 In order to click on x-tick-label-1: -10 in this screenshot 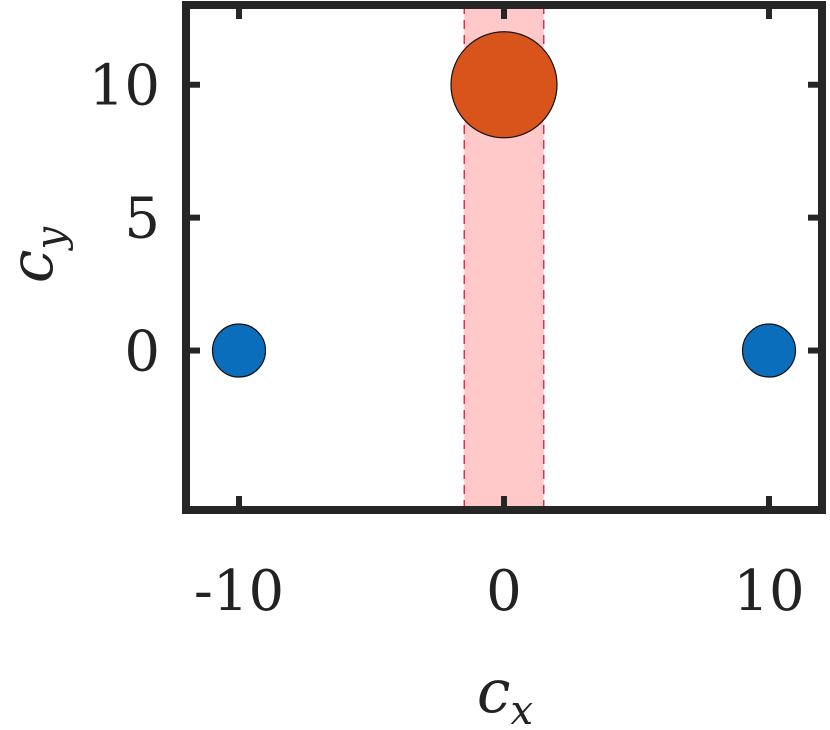, I will do `click(239, 591)`.